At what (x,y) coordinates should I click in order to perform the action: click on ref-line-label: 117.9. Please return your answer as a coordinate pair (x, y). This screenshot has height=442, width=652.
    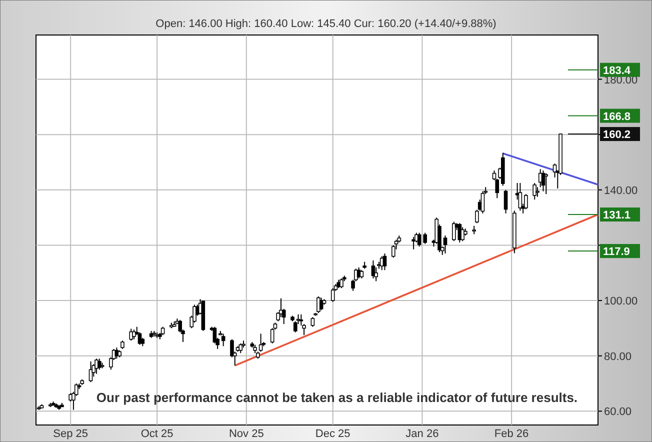
    Looking at the image, I should click on (616, 252).